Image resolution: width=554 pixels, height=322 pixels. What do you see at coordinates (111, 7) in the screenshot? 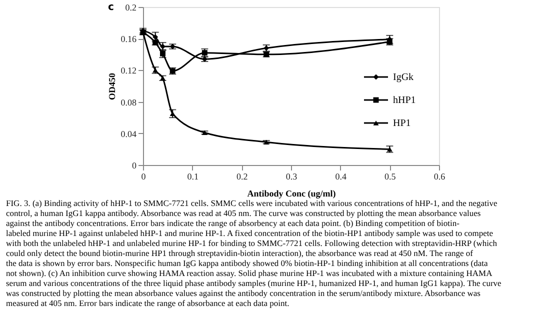
I see `text: c` at bounding box center [111, 7].